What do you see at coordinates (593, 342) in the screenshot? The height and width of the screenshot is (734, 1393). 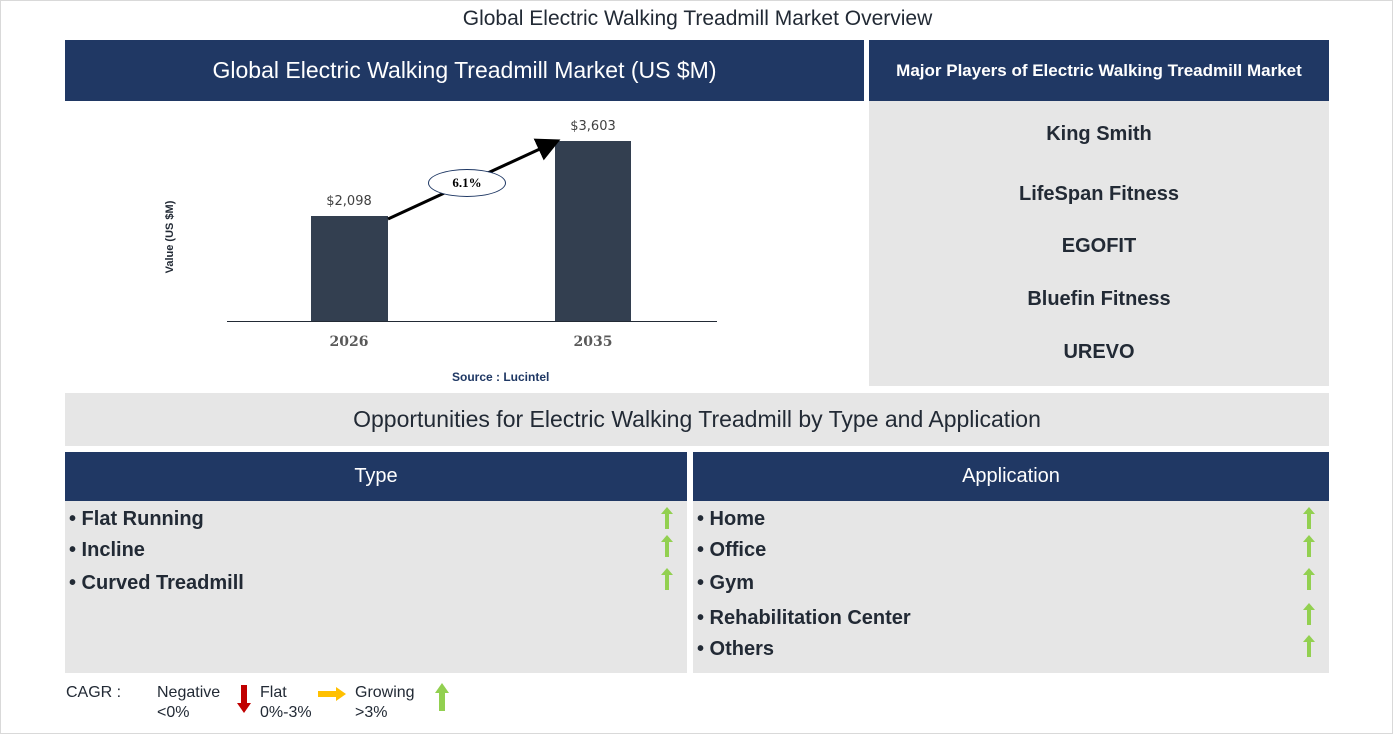 I see `x-tick-2035: 2035` at bounding box center [593, 342].